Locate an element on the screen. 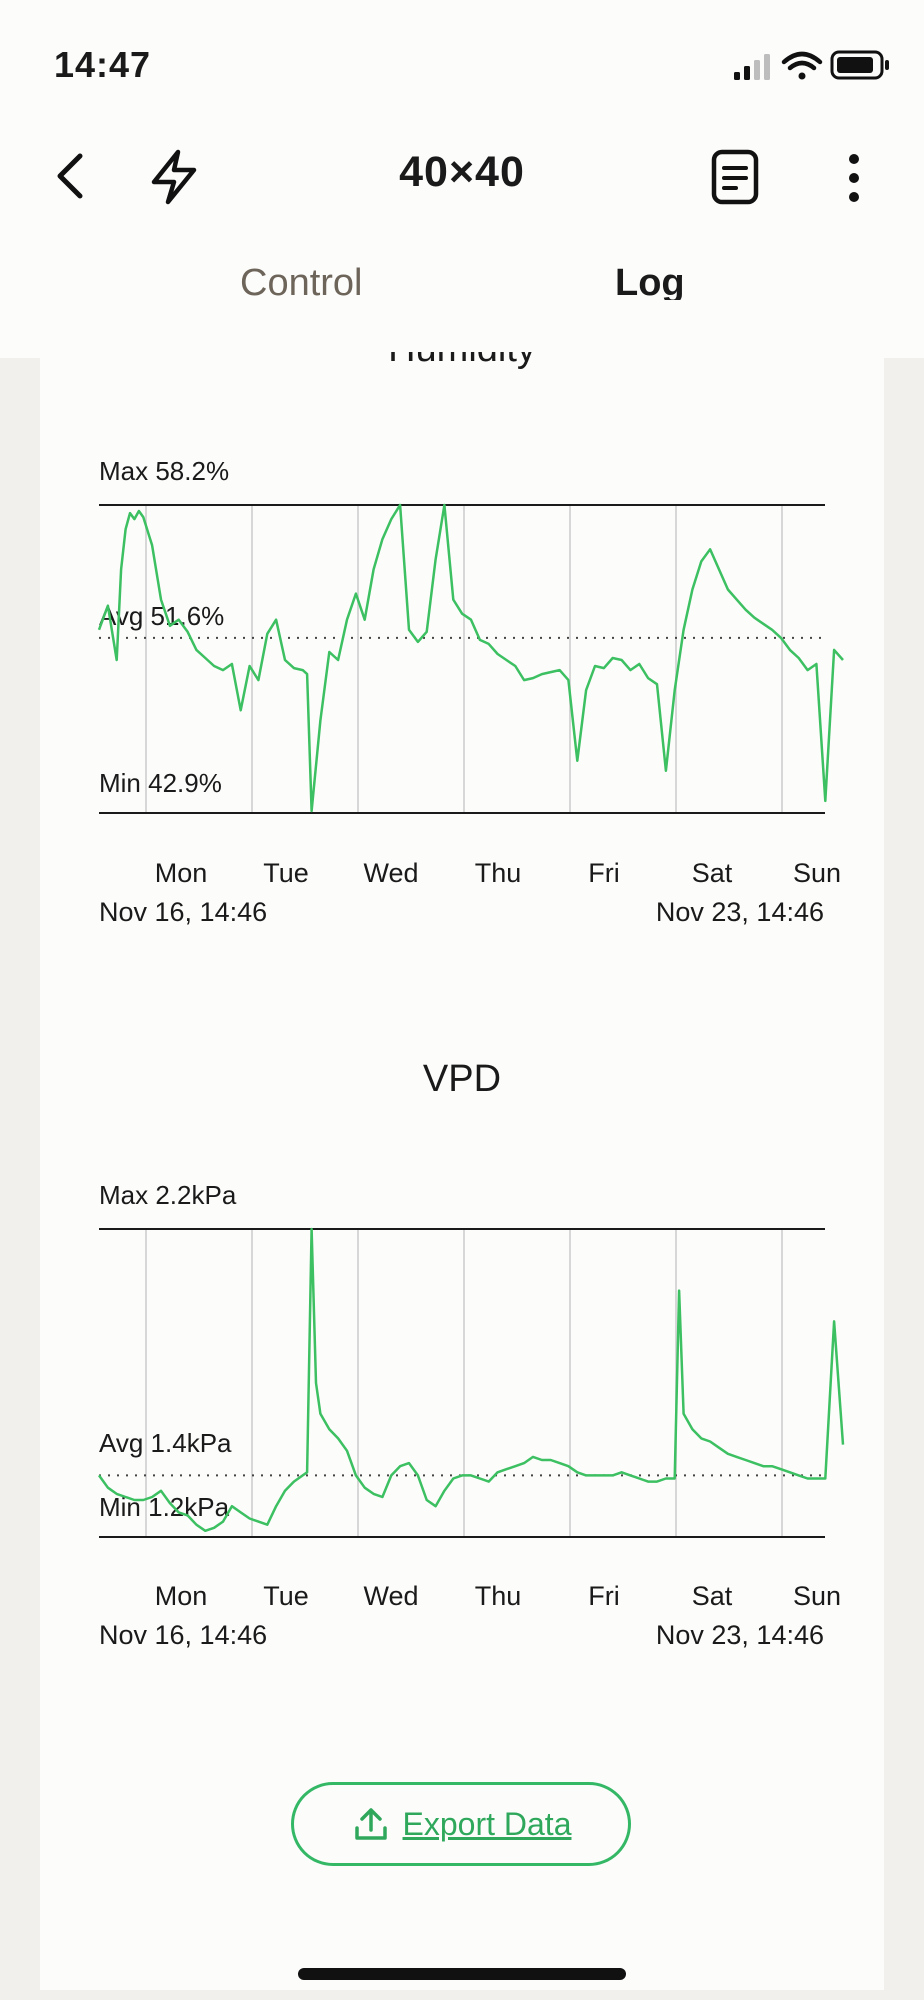  vpd-start-date: Nov 16, 14:46 is located at coordinates (183, 1635).